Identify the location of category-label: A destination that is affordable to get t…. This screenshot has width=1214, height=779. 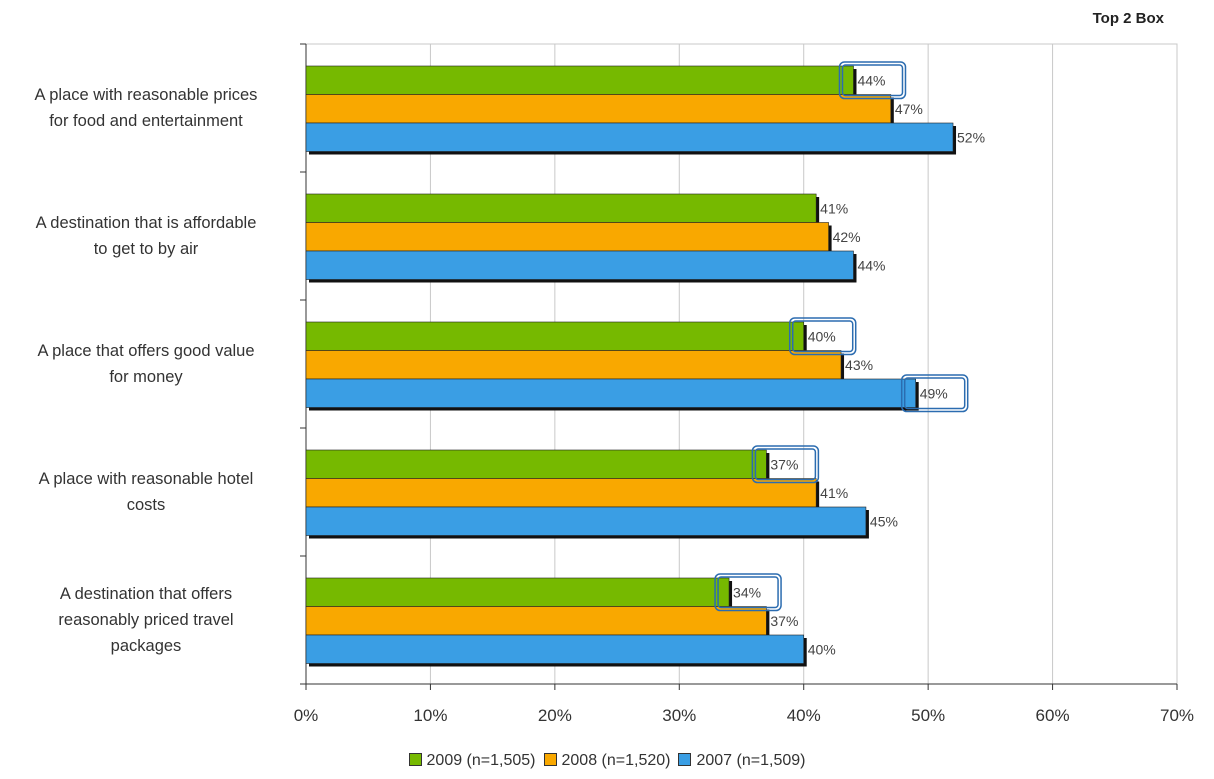
(146, 236).